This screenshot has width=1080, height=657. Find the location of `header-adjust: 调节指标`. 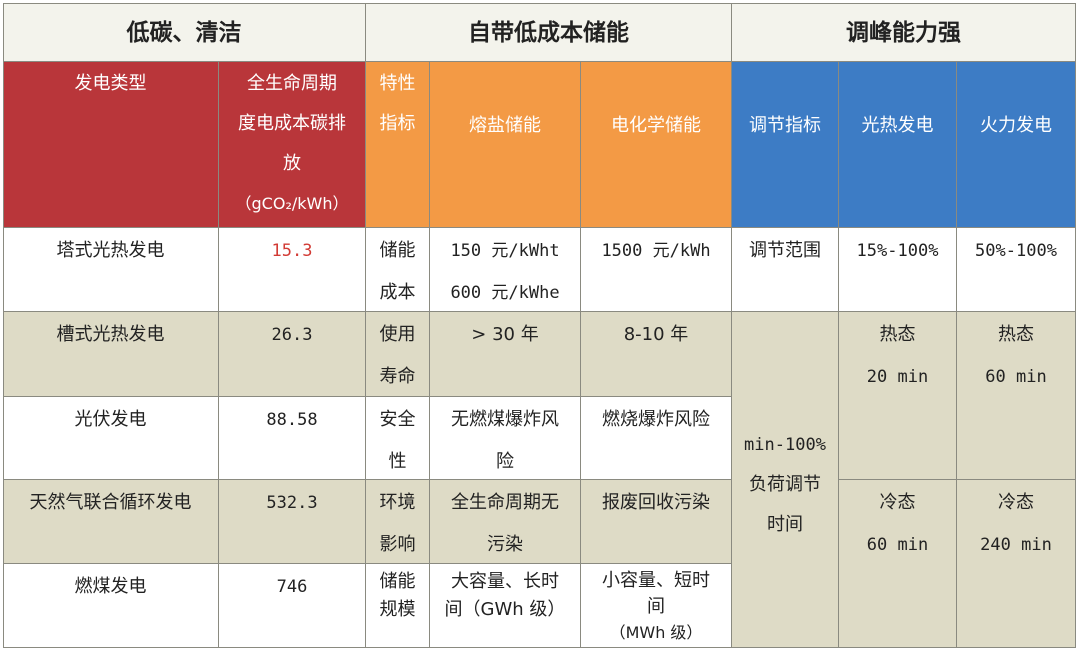

header-adjust: 调节指标 is located at coordinates (785, 145).